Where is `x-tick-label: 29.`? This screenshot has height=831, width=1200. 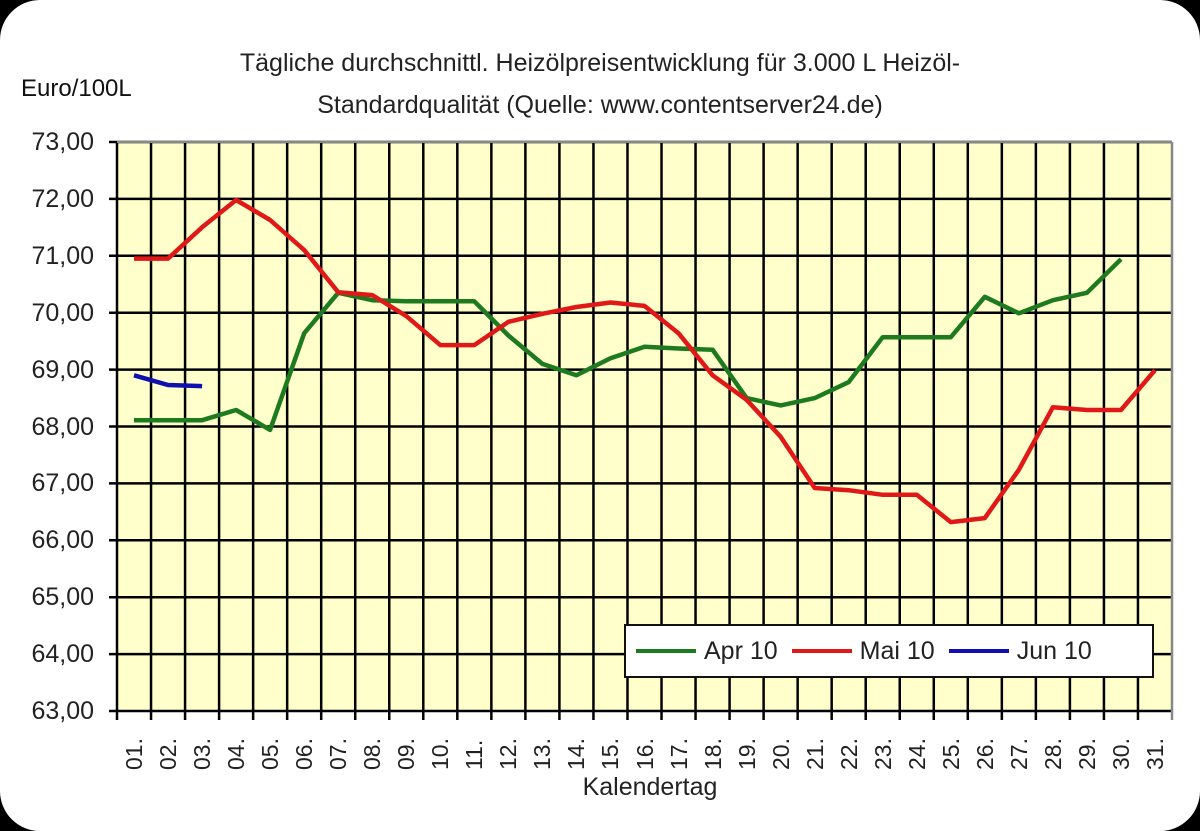
x-tick-label: 29. is located at coordinates (1086, 754).